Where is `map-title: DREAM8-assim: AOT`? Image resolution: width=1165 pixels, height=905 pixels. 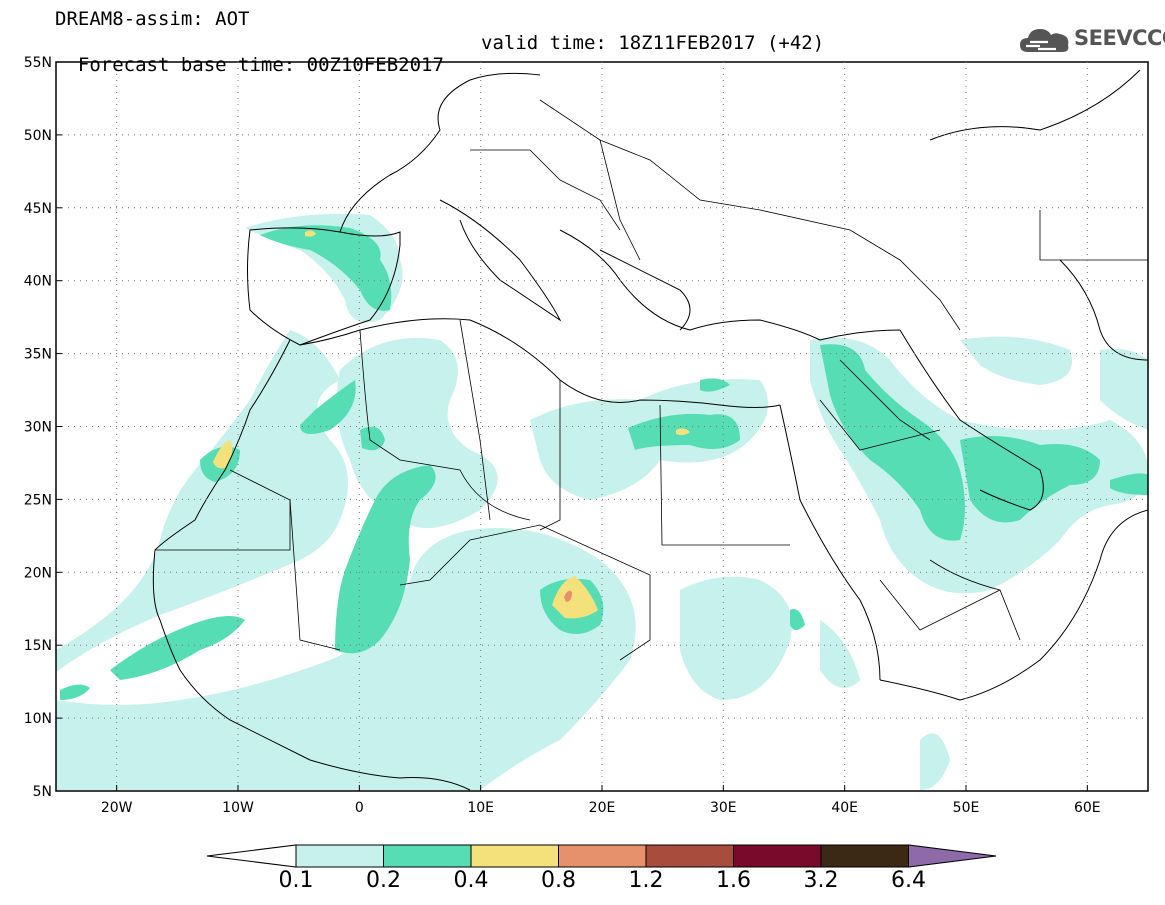
map-title: DREAM8-assim: AOT is located at coordinates (152, 19).